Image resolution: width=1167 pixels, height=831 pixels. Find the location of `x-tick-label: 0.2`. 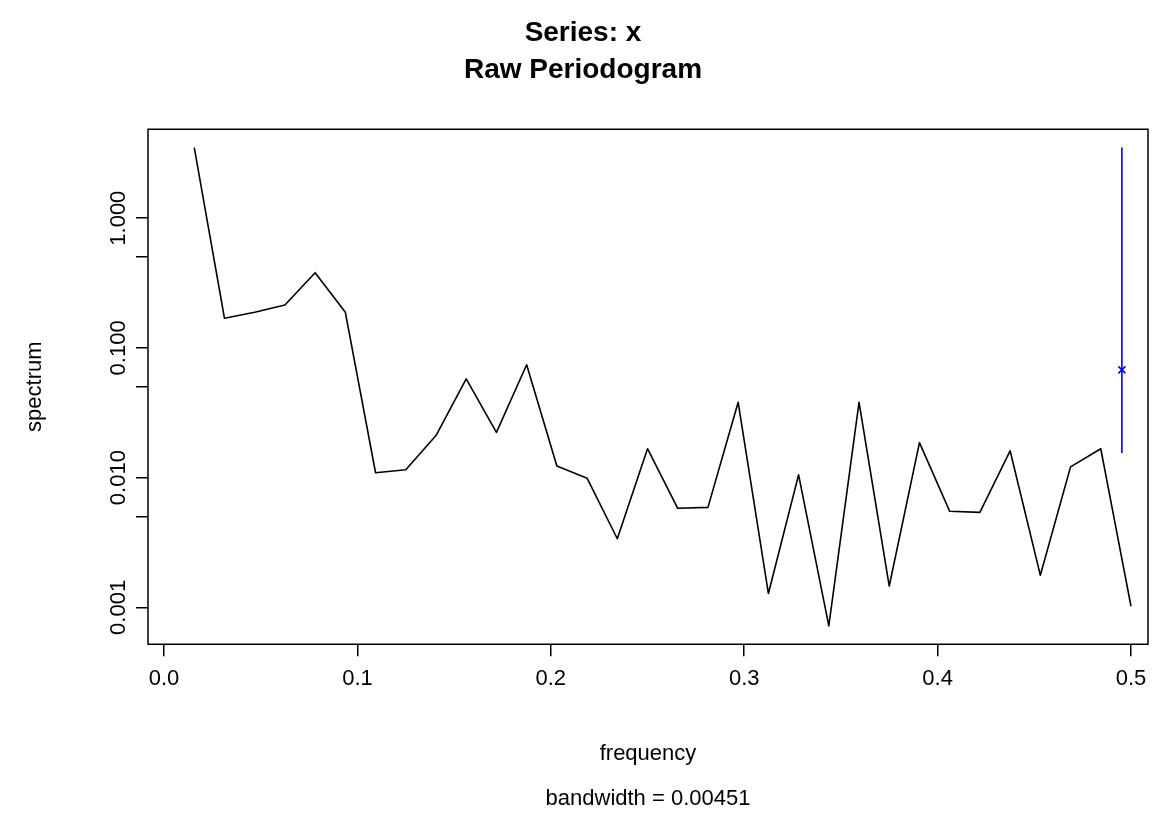

x-tick-label: 0.2 is located at coordinates (551, 678).